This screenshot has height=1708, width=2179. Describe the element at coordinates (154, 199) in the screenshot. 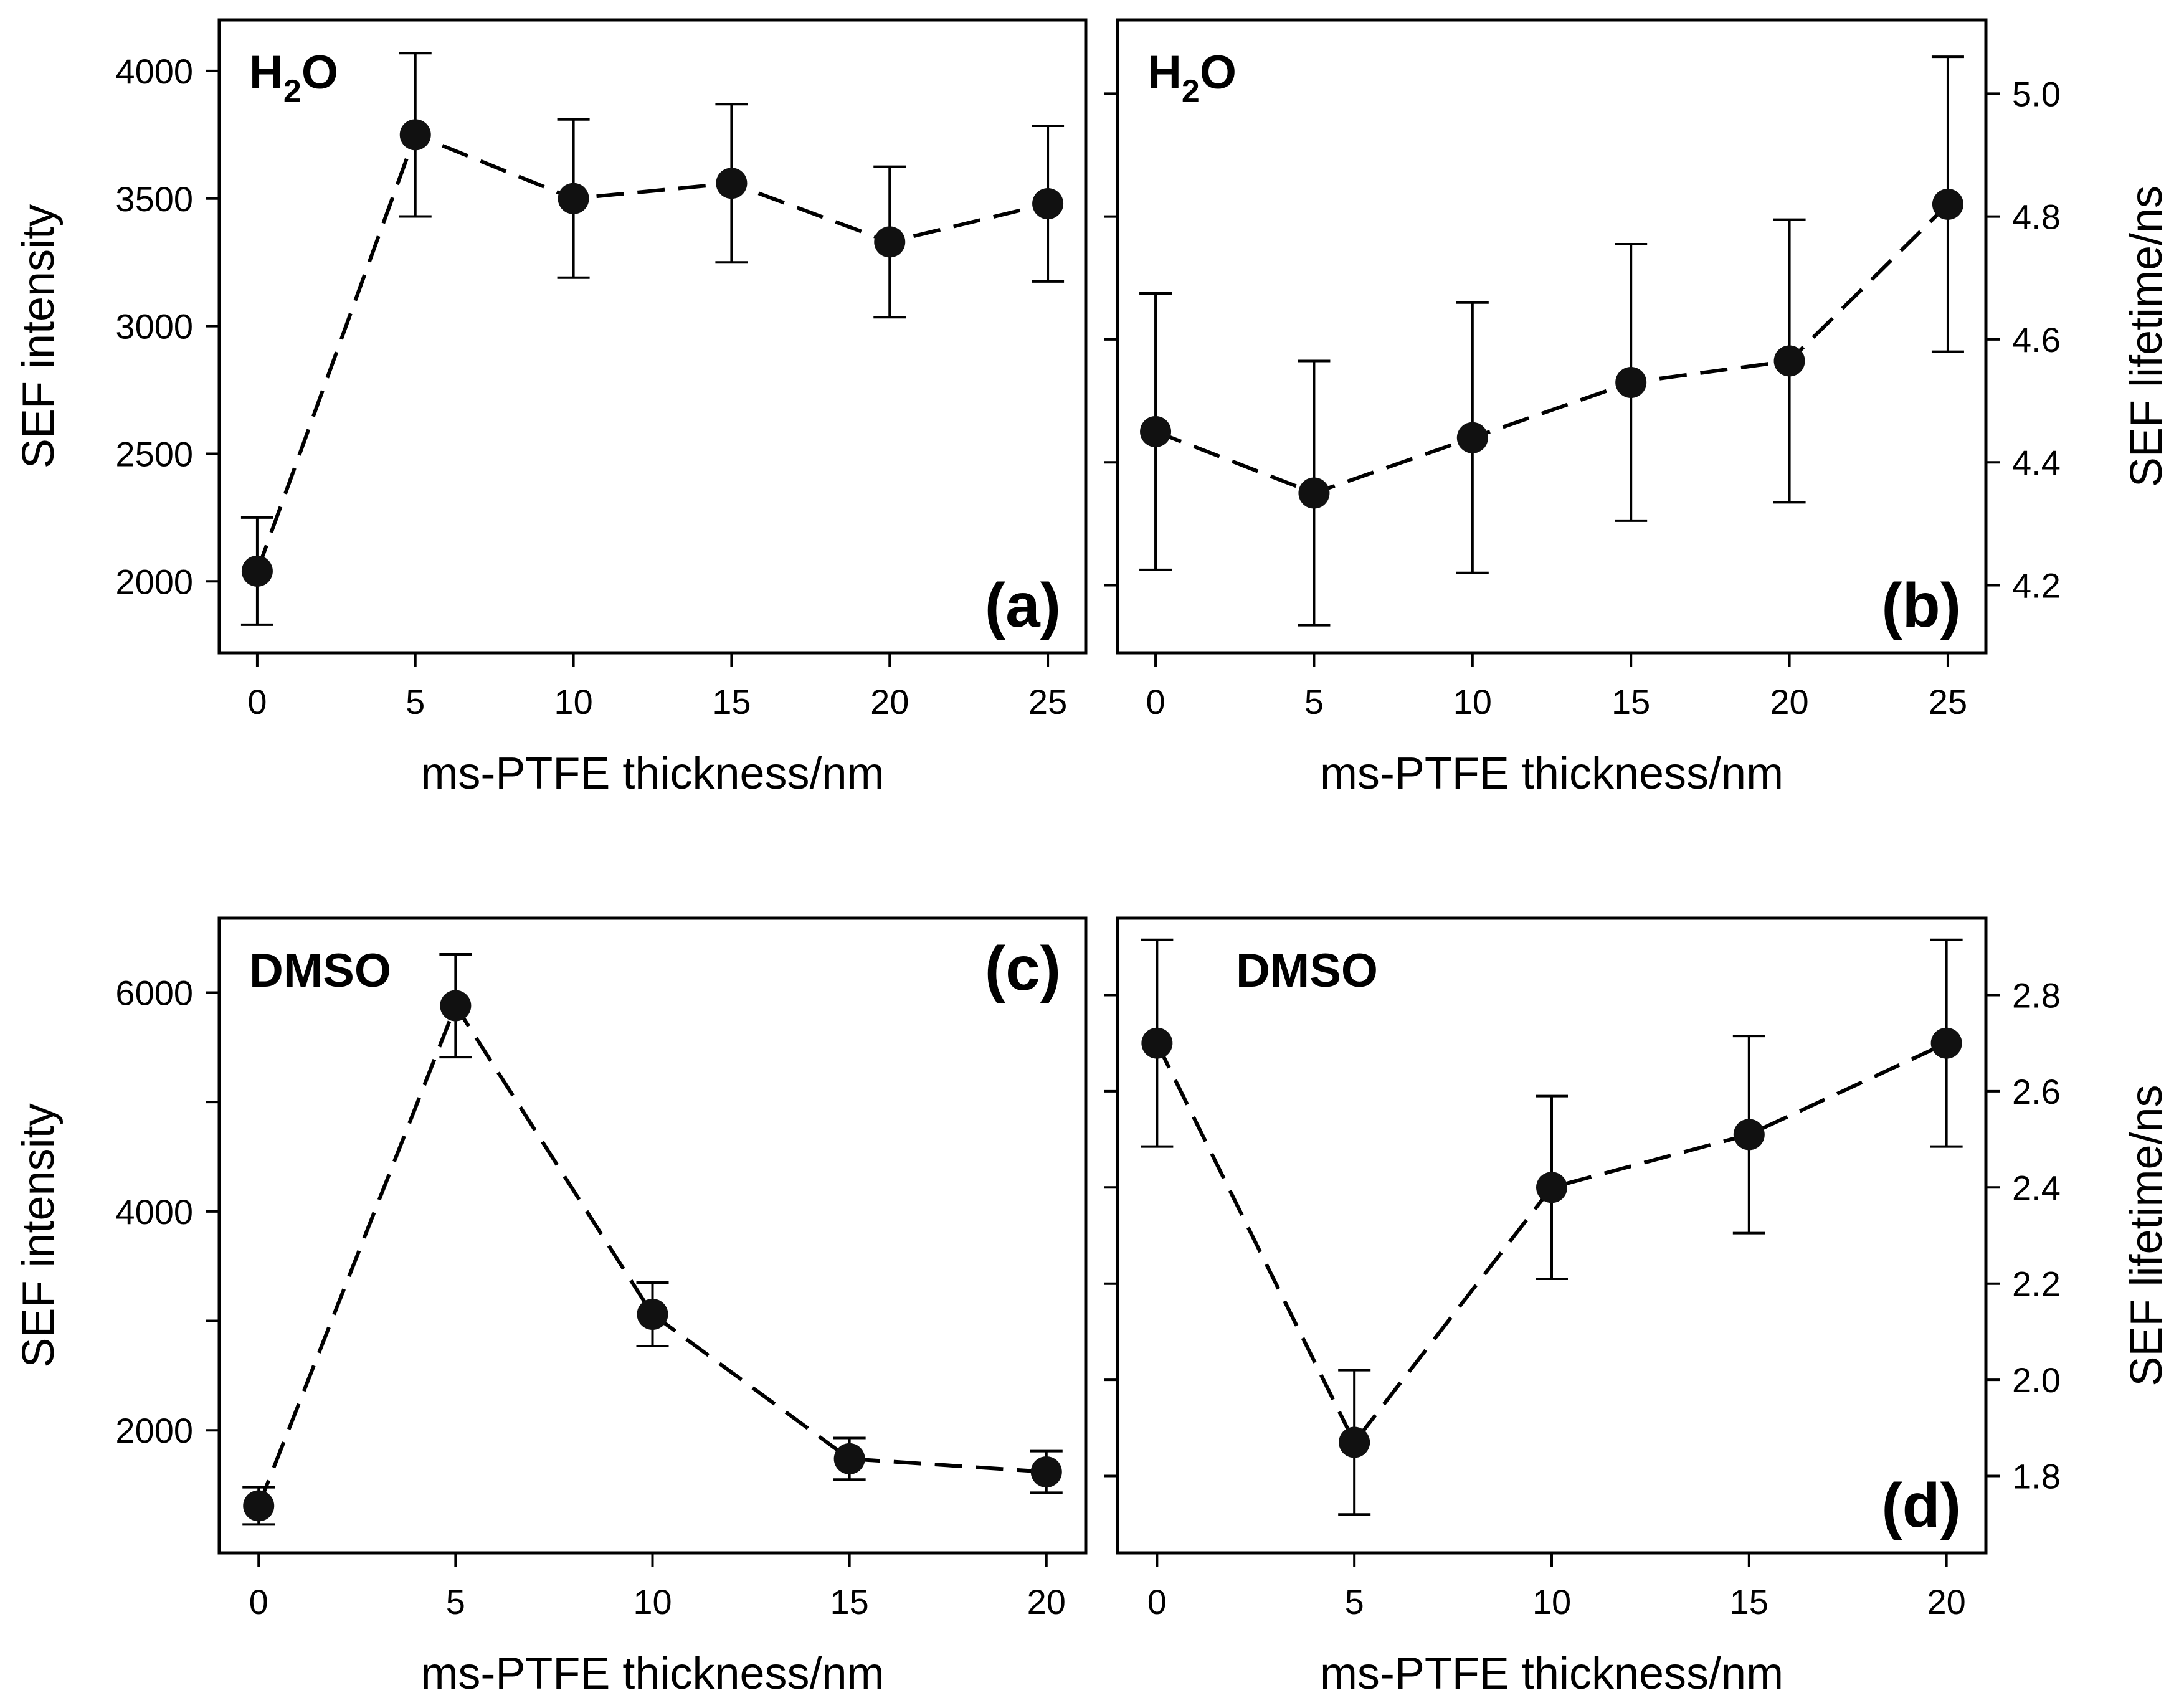

I see `y-tick-label: 3500` at that location.